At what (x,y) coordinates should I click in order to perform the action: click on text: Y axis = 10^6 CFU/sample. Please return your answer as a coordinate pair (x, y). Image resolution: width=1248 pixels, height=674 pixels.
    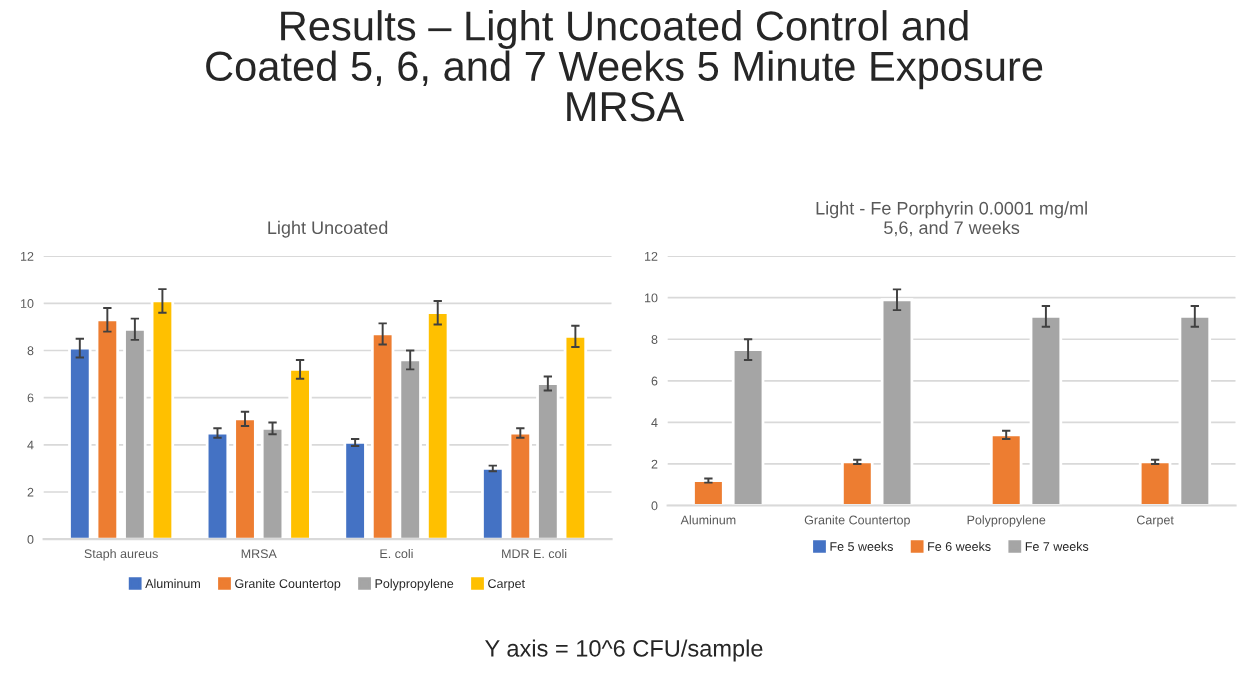
    Looking at the image, I should click on (624, 650).